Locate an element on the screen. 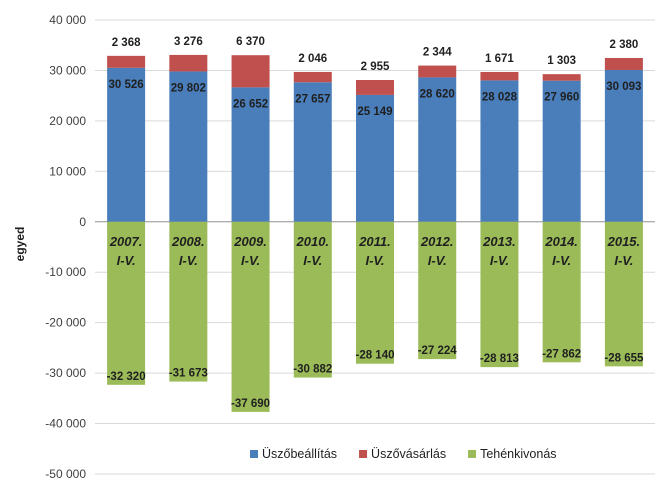 Image resolution: width=660 pixels, height=504 pixels. y-tick-label: -20 000 is located at coordinates (65, 323).